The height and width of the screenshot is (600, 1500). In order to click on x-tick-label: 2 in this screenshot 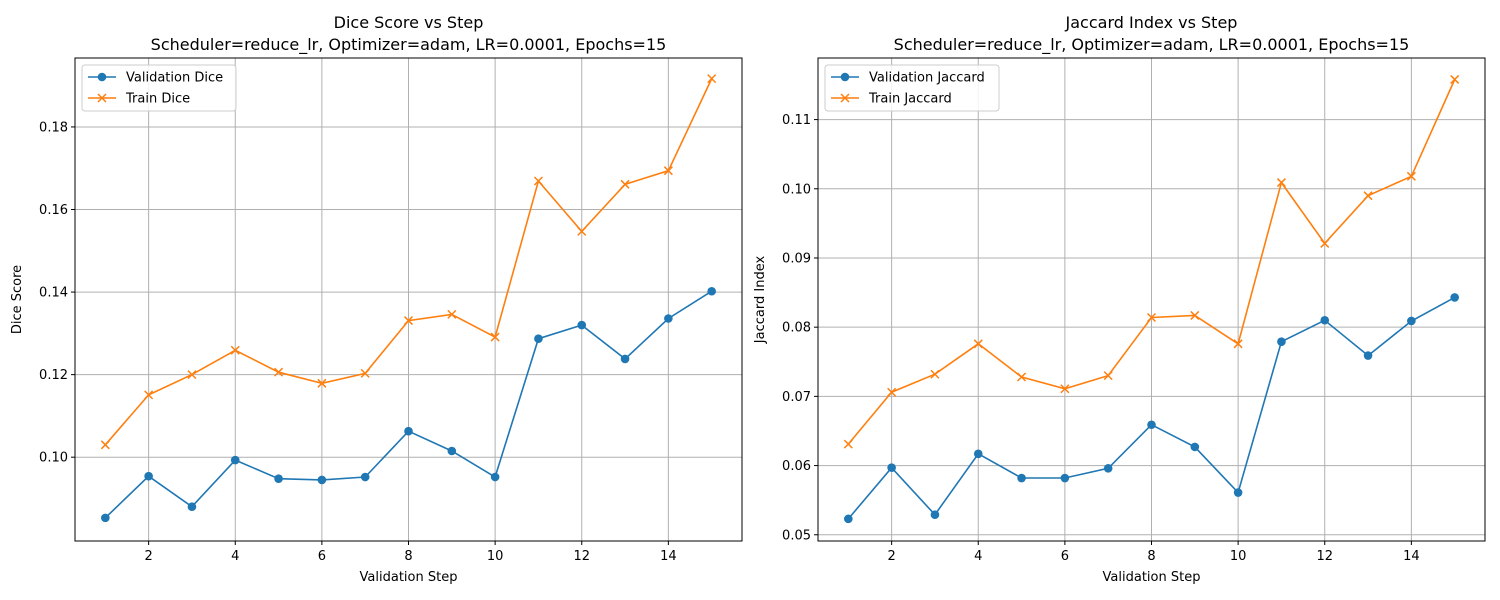, I will do `click(891, 556)`.